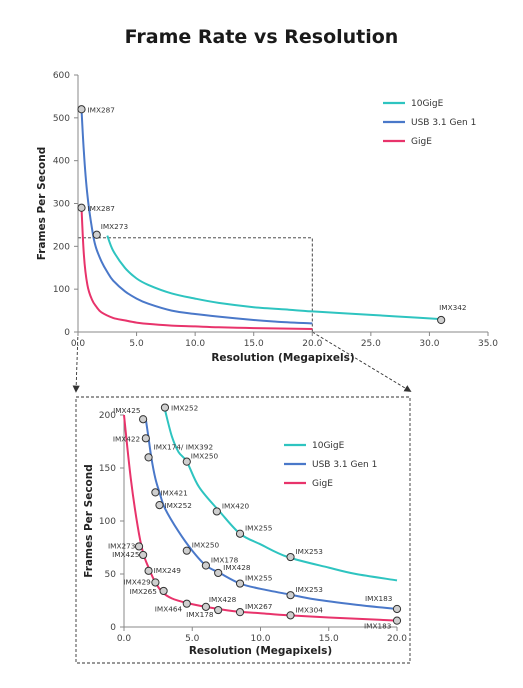  Describe the element at coordinates (488, 344) in the screenshot. I see `x-tick-label: 35.0` at that location.